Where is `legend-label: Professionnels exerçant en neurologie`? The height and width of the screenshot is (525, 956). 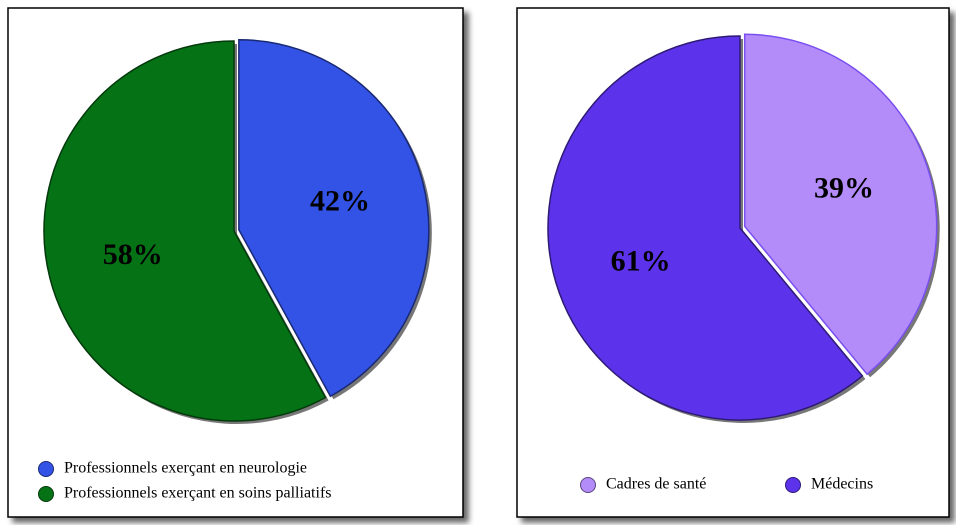 legend-label: Professionnels exerçant en neurologie is located at coordinates (185, 468).